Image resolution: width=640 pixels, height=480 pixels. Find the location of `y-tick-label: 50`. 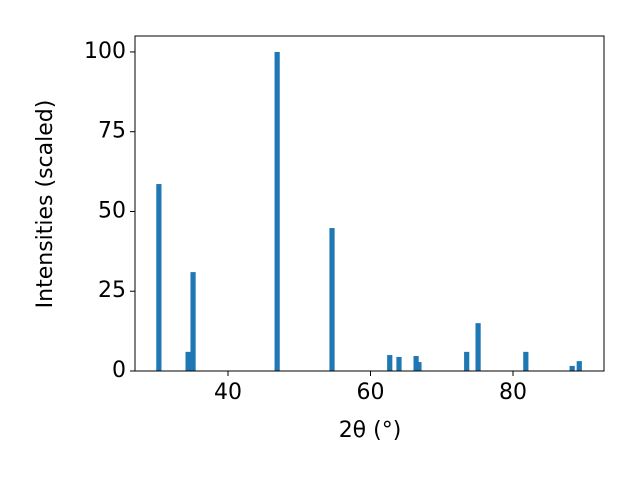

y-tick-label: 50 is located at coordinates (112, 210).